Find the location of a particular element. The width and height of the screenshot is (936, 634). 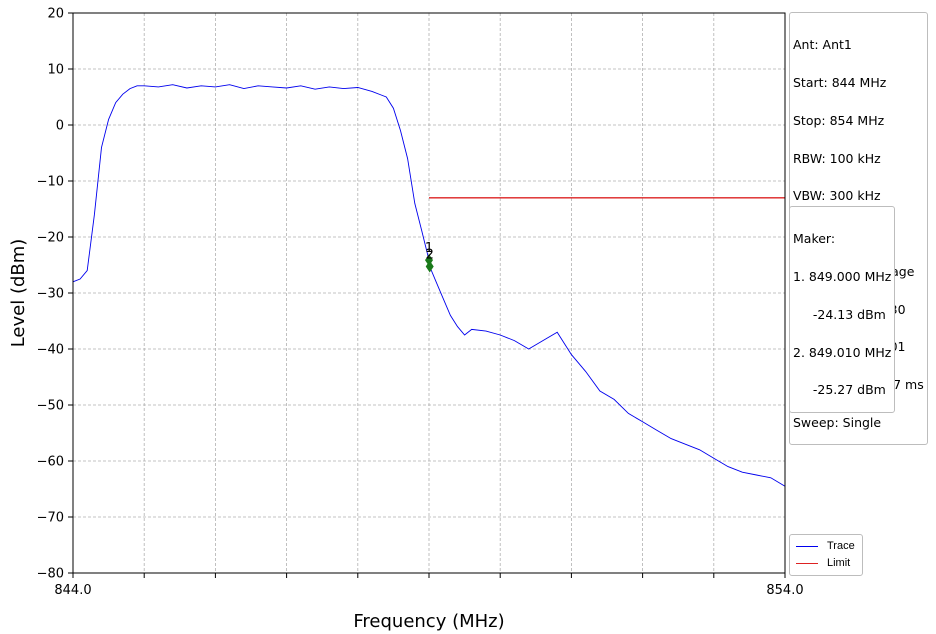

y-tick-label: −60 is located at coordinates (50, 462).